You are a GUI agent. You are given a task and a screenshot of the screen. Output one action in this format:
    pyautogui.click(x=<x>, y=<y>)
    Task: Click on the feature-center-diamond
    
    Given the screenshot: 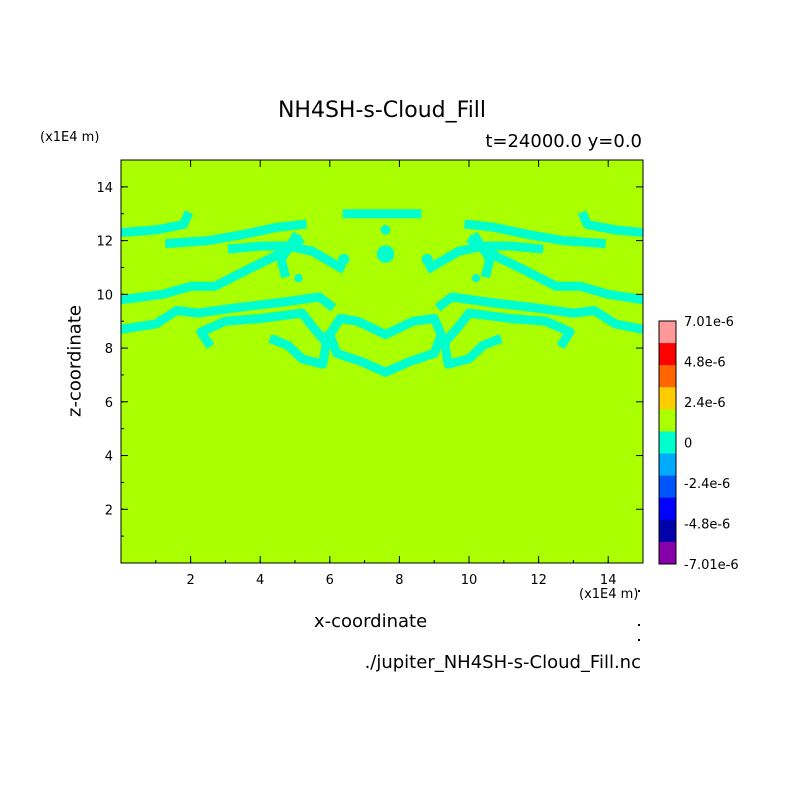 What is the action you would take?
    pyautogui.click(x=385, y=254)
    